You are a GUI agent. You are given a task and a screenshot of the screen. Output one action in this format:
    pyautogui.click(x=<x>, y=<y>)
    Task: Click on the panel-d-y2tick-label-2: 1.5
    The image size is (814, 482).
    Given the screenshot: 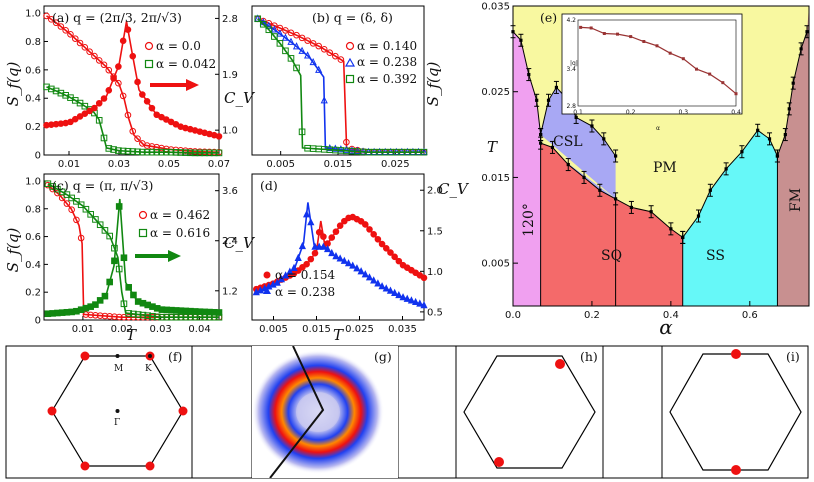 What is the action you would take?
    pyautogui.click(x=435, y=231)
    